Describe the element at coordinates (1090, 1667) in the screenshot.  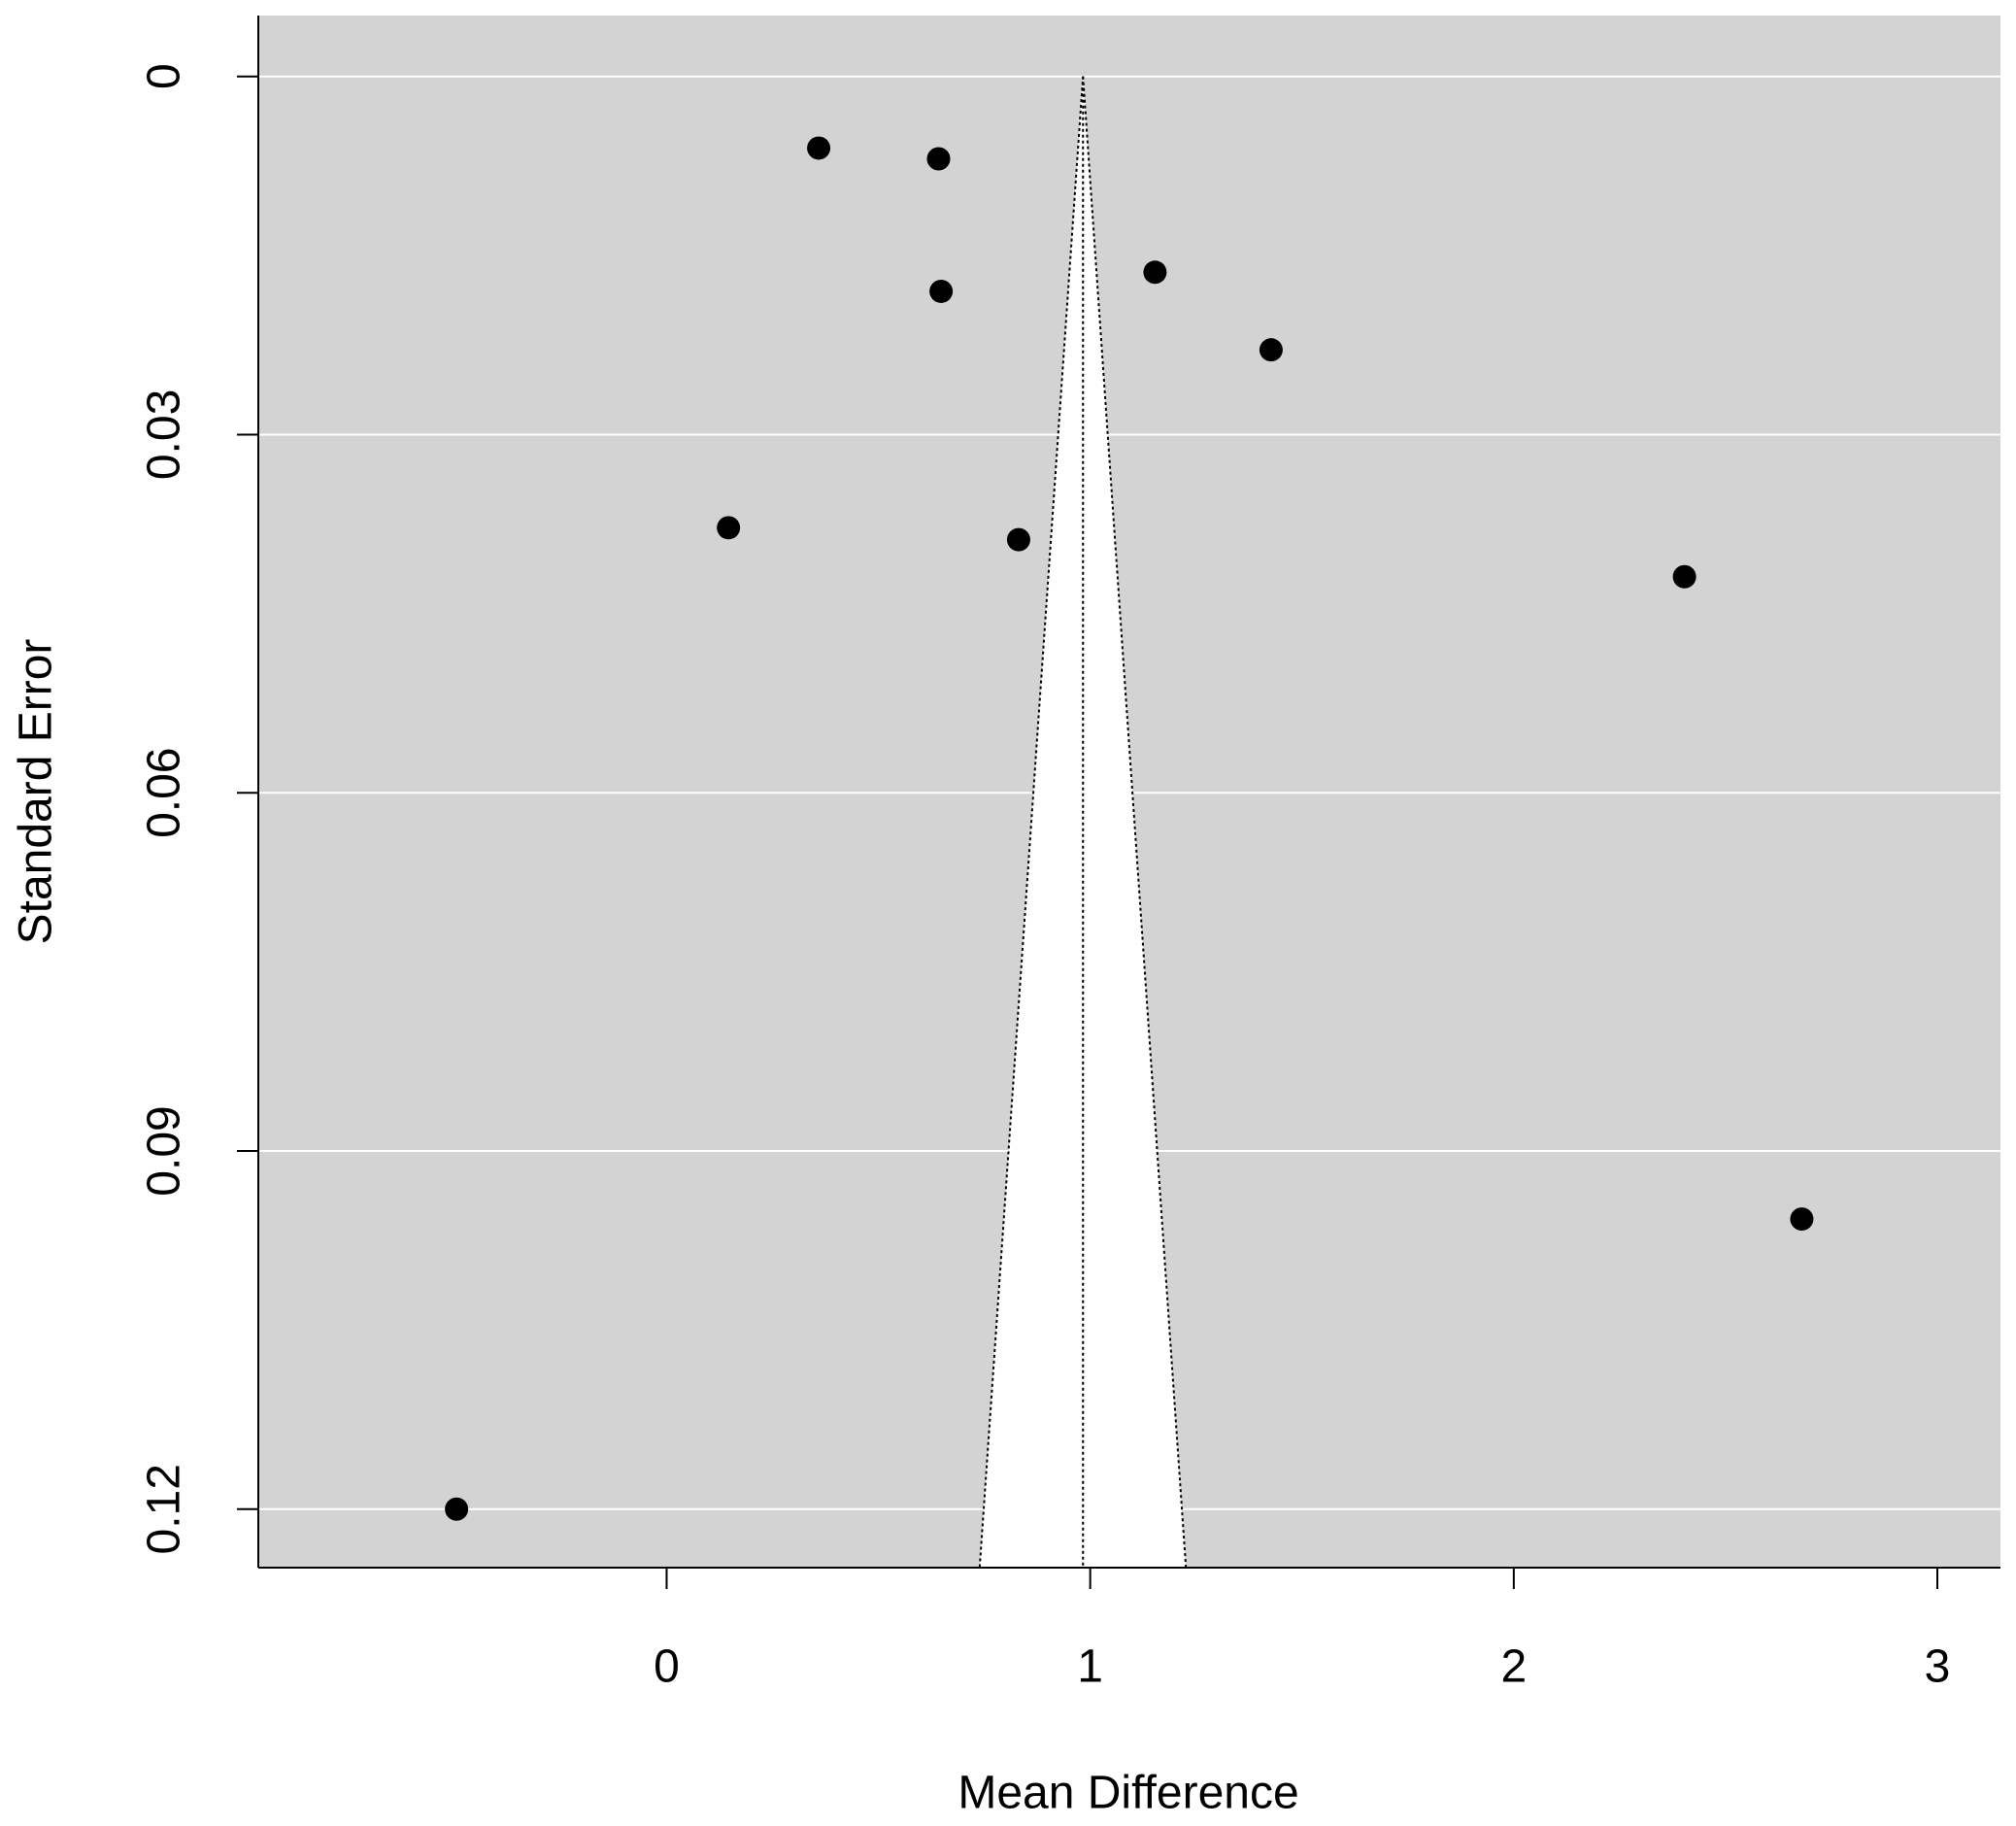
I see `x-tick-label: 1` at that location.